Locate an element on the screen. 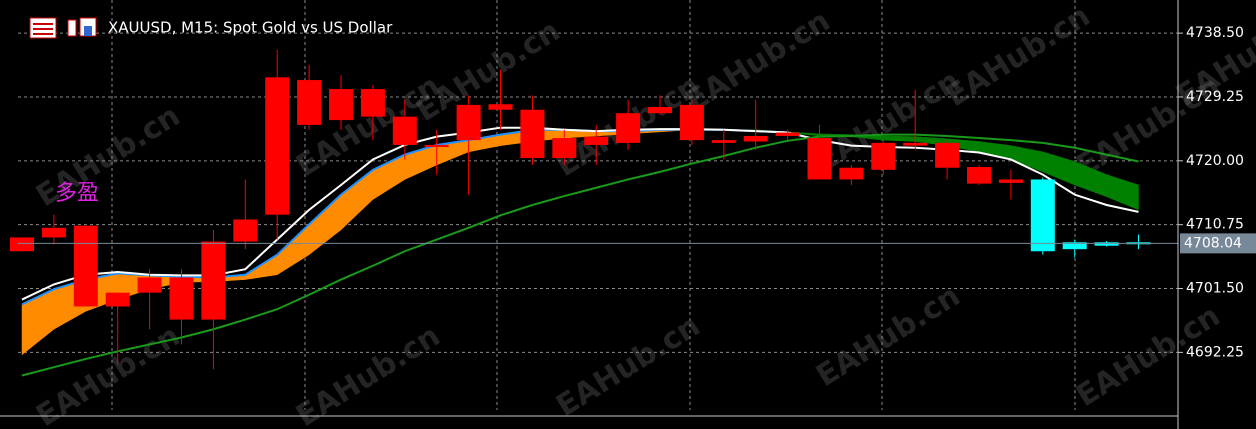 Image resolution: width=1256 pixels, height=429 pixels. current-price-label: 4708.04 is located at coordinates (1213, 243).